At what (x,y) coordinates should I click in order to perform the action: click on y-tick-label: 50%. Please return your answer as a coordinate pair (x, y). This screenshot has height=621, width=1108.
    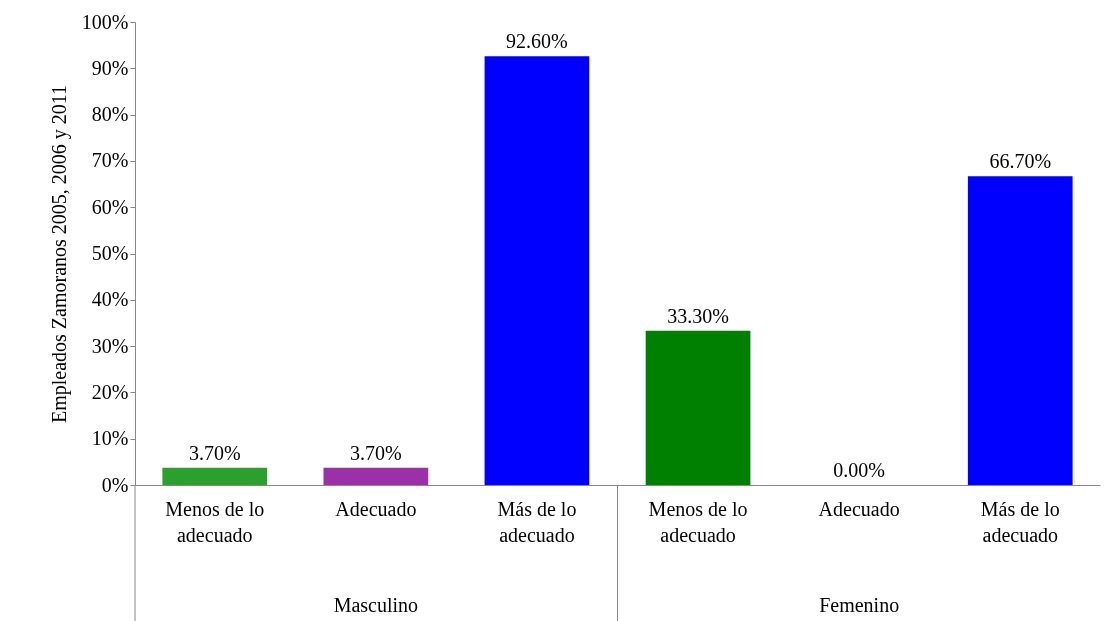
    Looking at the image, I should click on (110, 253).